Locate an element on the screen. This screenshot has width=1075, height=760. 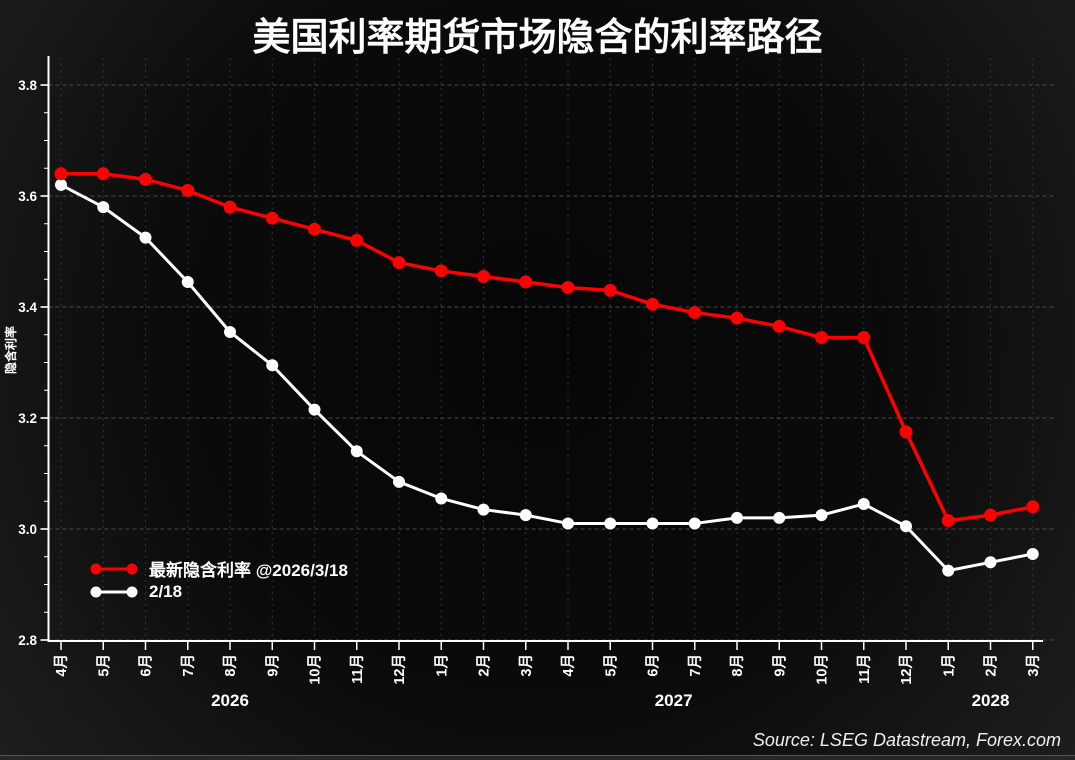
y-tick-label: 3.2 is located at coordinates (27, 418).